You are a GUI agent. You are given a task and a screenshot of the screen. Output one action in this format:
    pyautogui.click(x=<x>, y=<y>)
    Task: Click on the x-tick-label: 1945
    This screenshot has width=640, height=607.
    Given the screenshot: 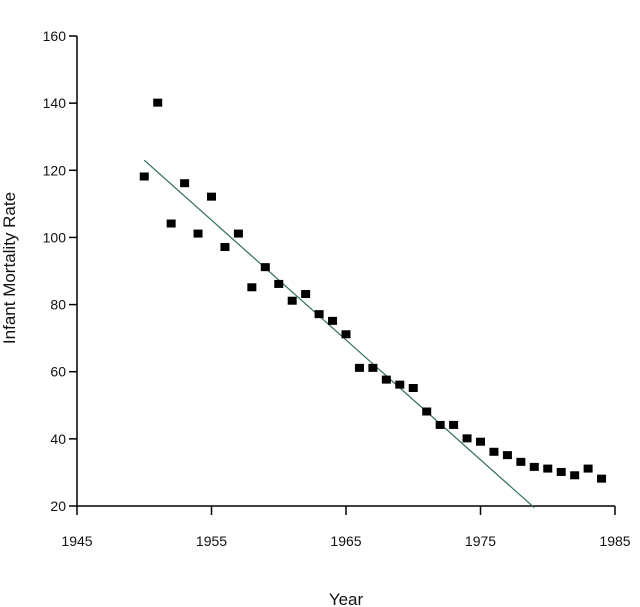 What is the action you would take?
    pyautogui.click(x=76, y=541)
    